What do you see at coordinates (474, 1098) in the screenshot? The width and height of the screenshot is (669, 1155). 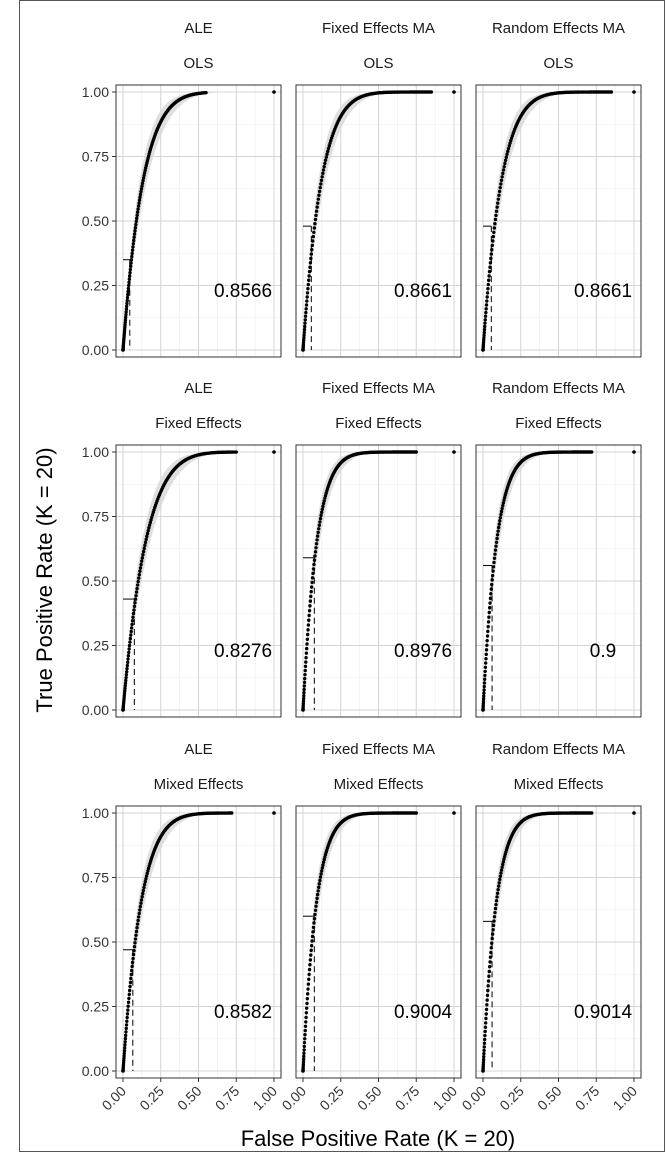 I see `x-tick-label: 0.00` at bounding box center [474, 1098].